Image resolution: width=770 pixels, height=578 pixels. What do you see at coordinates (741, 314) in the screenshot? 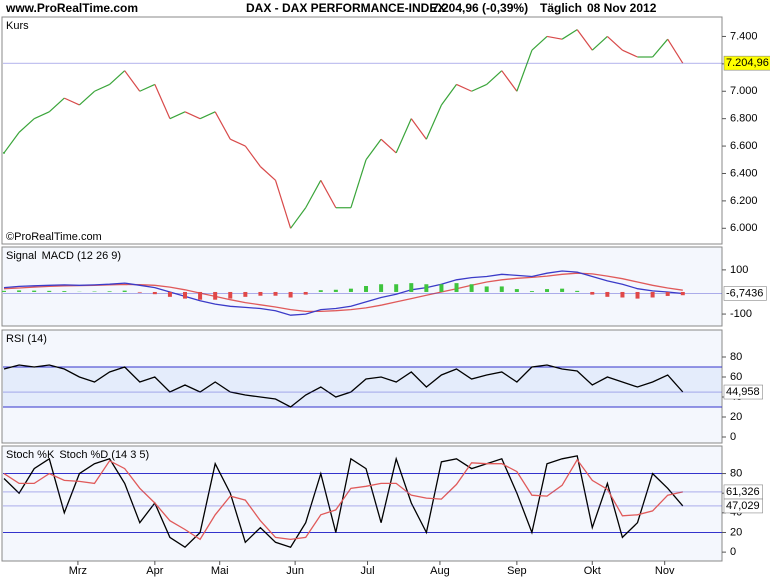
I see `y-tick-label: -100` at bounding box center [741, 314].